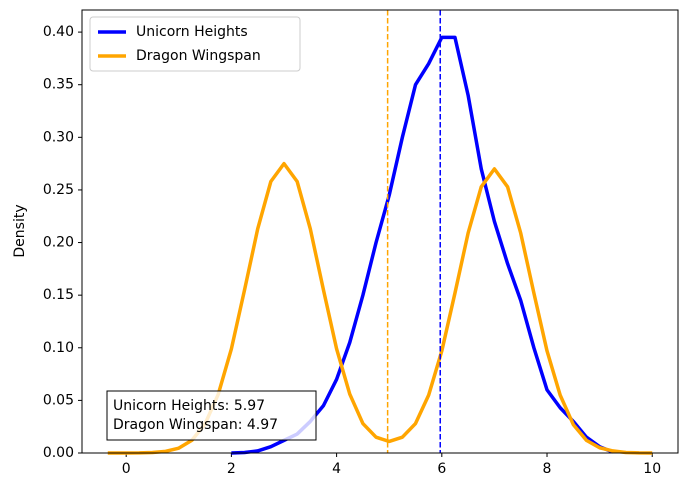 This screenshot has width=690, height=492. I want to click on x-tick-label: 4, so click(336, 469).